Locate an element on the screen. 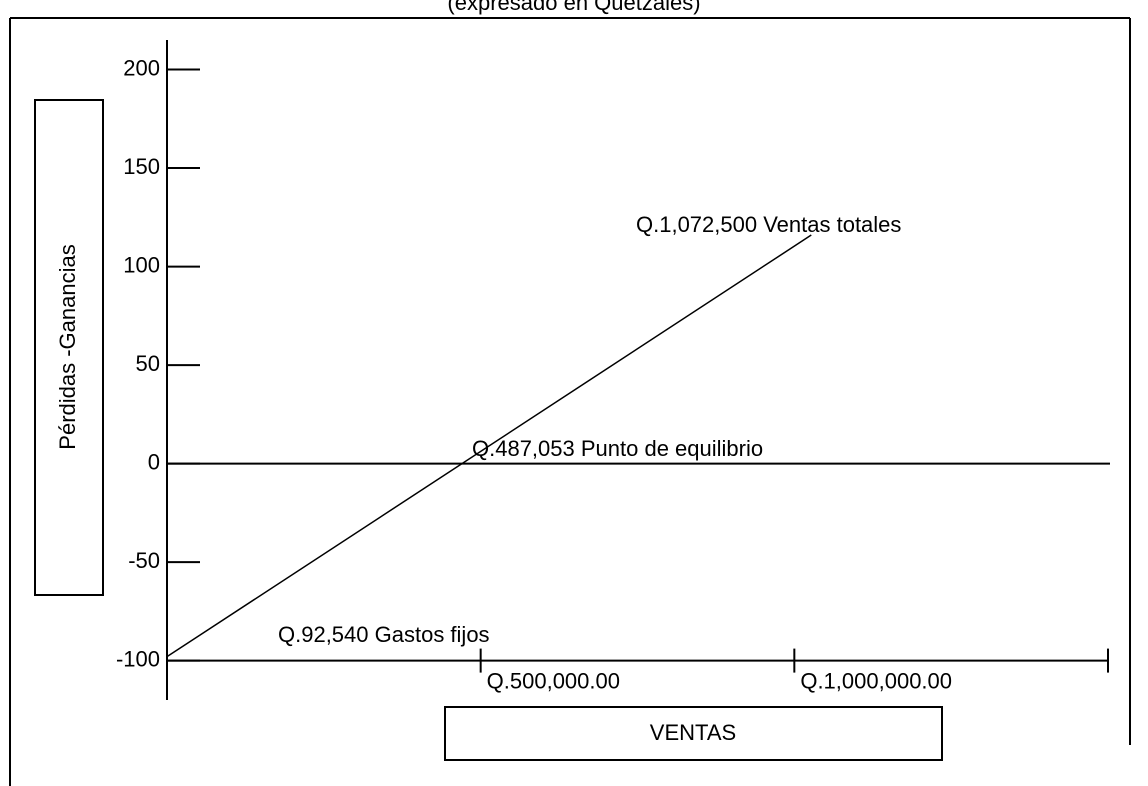 The width and height of the screenshot is (1148, 786). y-tick-label: 200 is located at coordinates (141, 67).